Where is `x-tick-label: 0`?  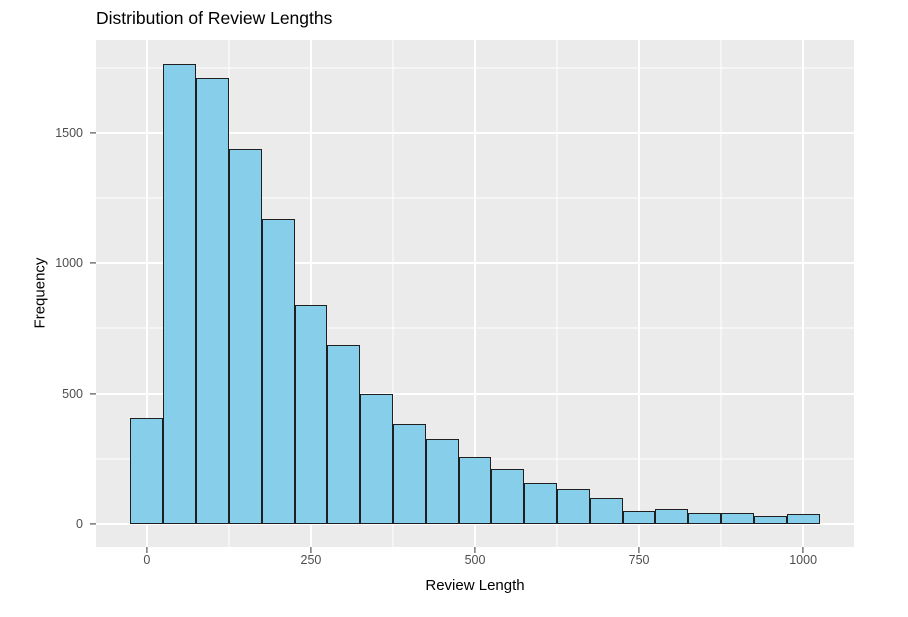
x-tick-label: 0 is located at coordinates (147, 560).